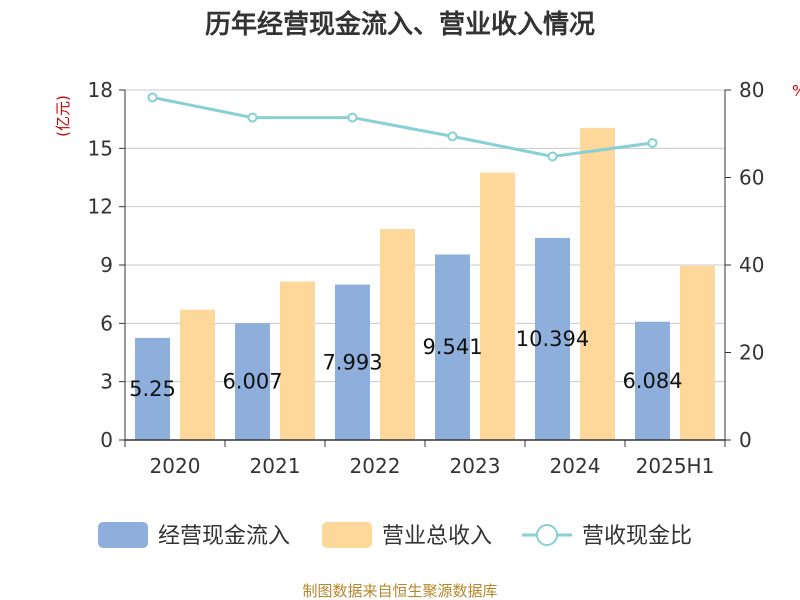  What do you see at coordinates (275, 466) in the screenshot?
I see `x-tick-label: 2021` at bounding box center [275, 466].